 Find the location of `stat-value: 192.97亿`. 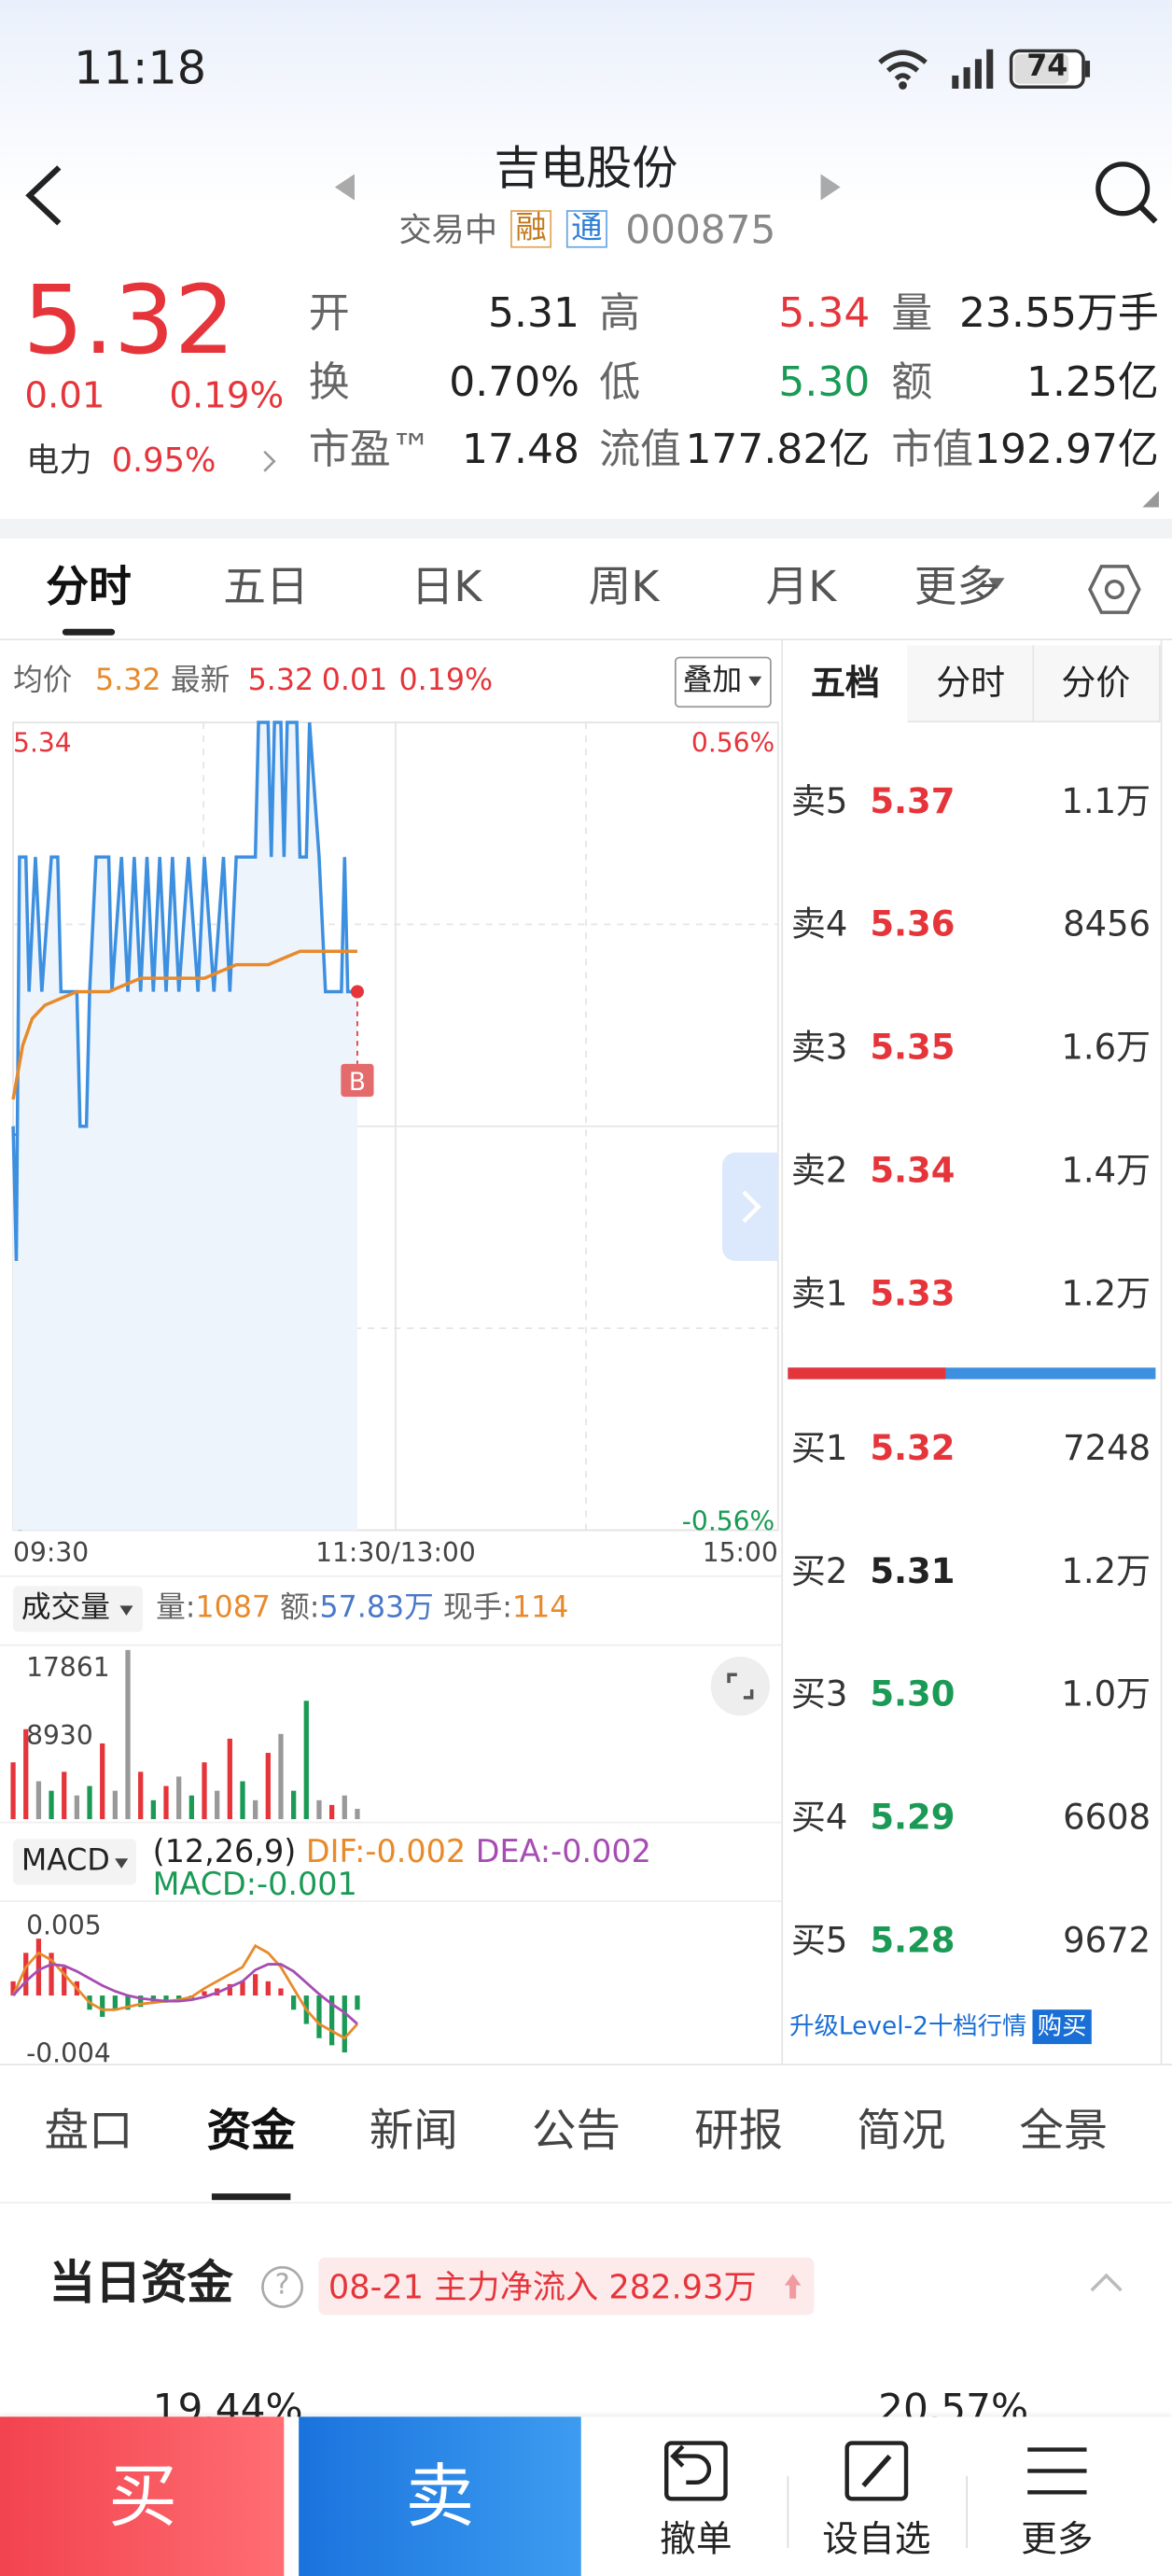

stat-value: 192.97亿 is located at coordinates (1066, 449).